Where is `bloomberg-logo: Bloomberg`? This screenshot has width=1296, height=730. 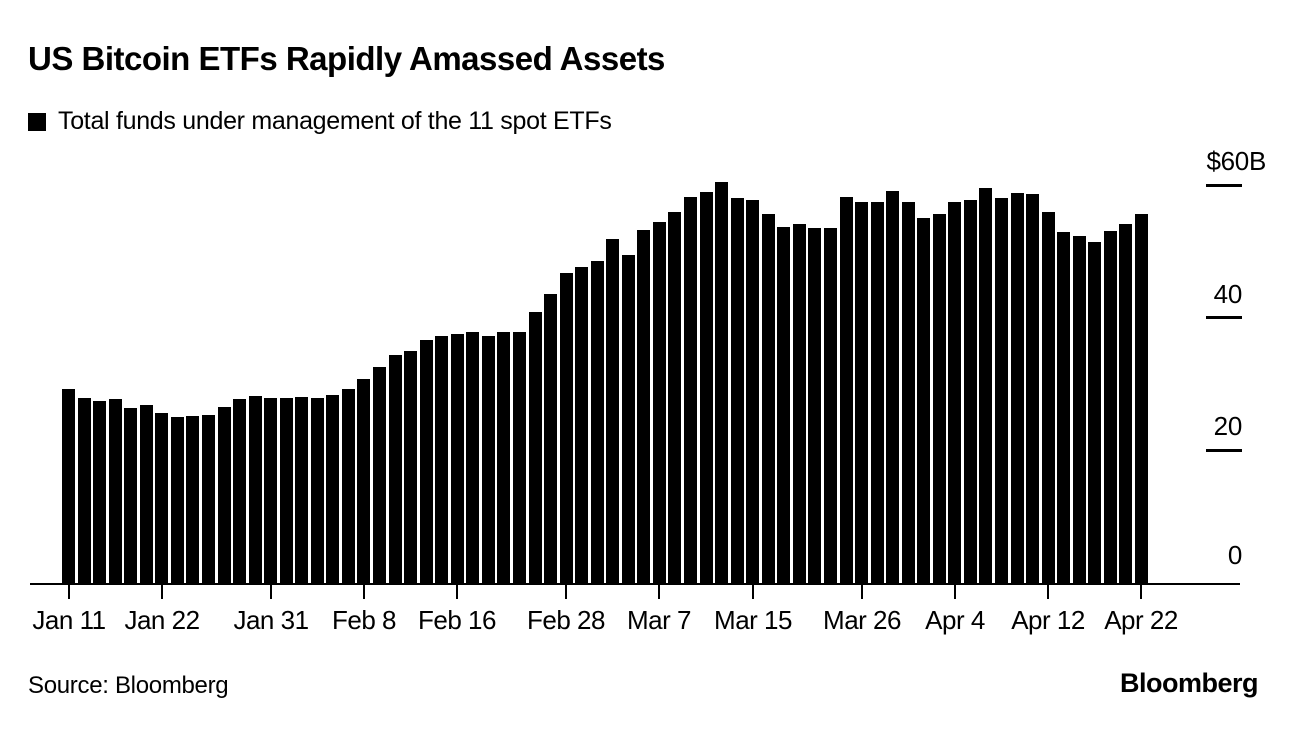 bloomberg-logo: Bloomberg is located at coordinates (1189, 683).